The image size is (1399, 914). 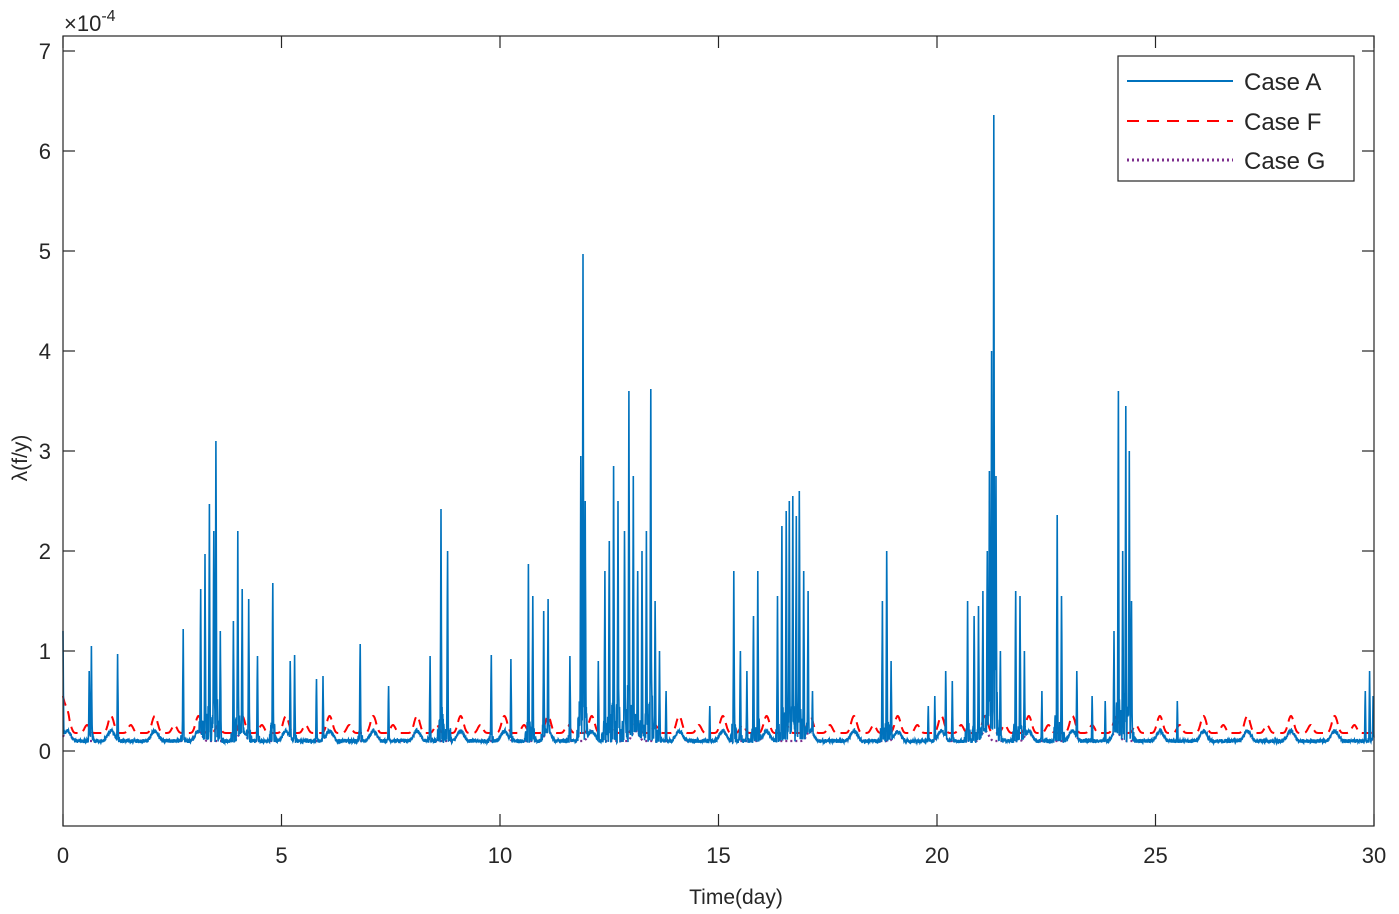 What do you see at coordinates (45, 51) in the screenshot?
I see `y-tick-label: 7` at bounding box center [45, 51].